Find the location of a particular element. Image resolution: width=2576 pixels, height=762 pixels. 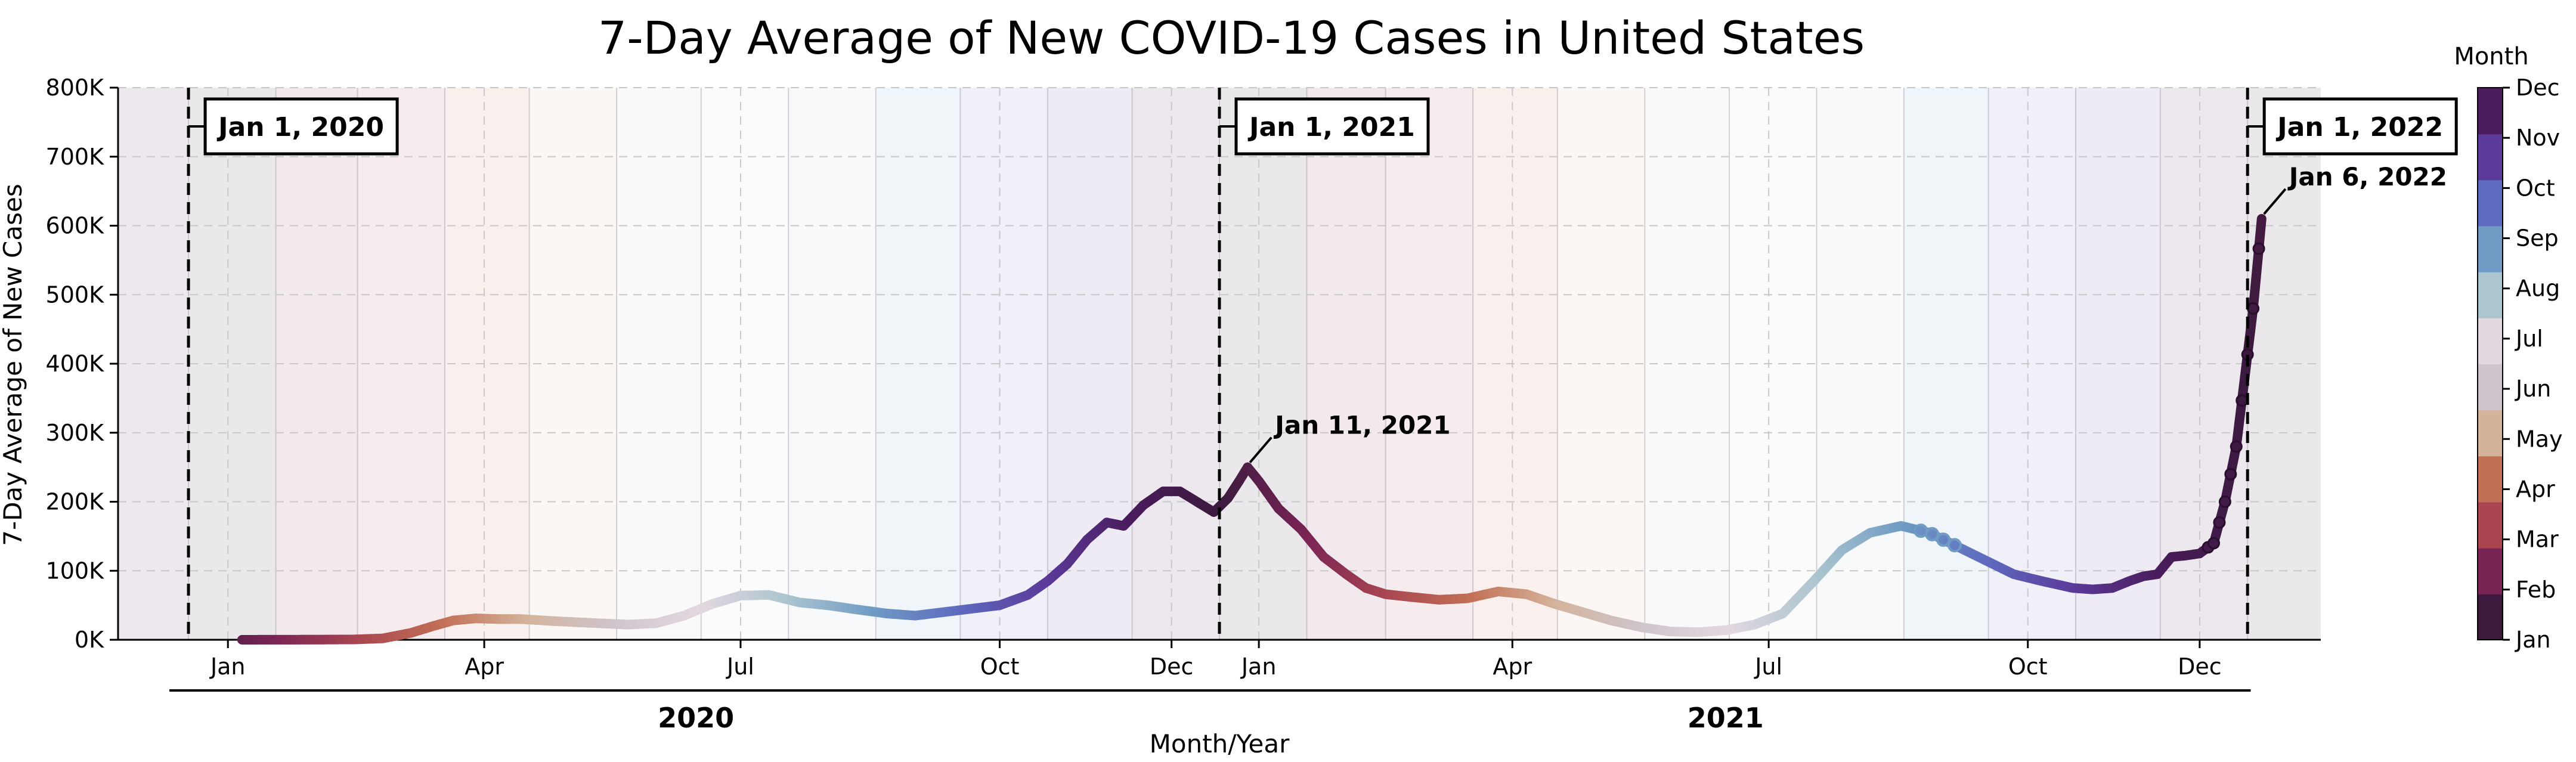

y-tick-label: 400K is located at coordinates (76, 364).